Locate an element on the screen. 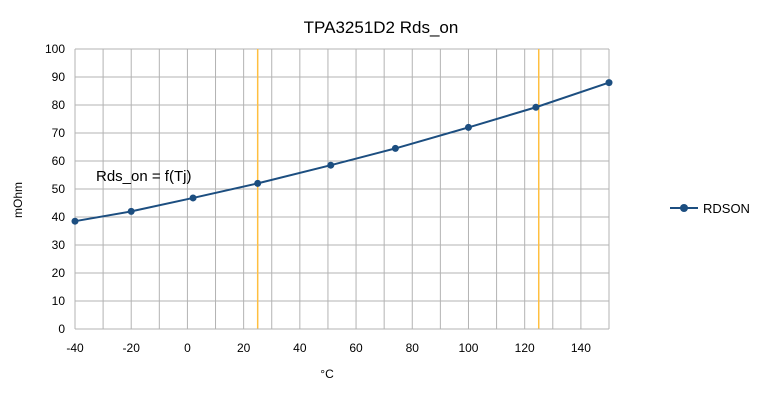 The height and width of the screenshot is (414, 762). x-axis-label: °C is located at coordinates (327, 374).